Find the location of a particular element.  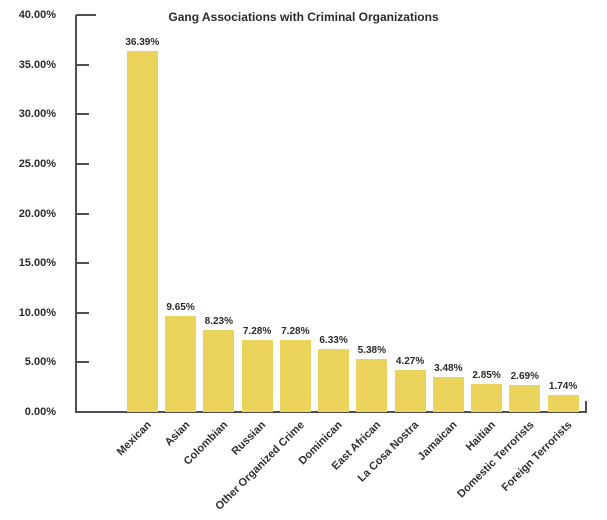

y-tick-label: 20.00% is located at coordinates (37, 213).